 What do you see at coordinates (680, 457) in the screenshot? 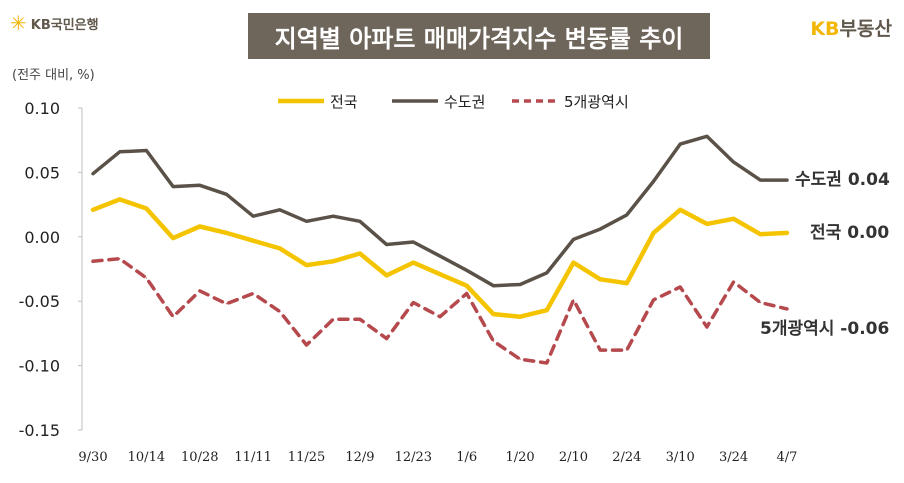
I see `x-tick-label: 3/10` at bounding box center [680, 457].